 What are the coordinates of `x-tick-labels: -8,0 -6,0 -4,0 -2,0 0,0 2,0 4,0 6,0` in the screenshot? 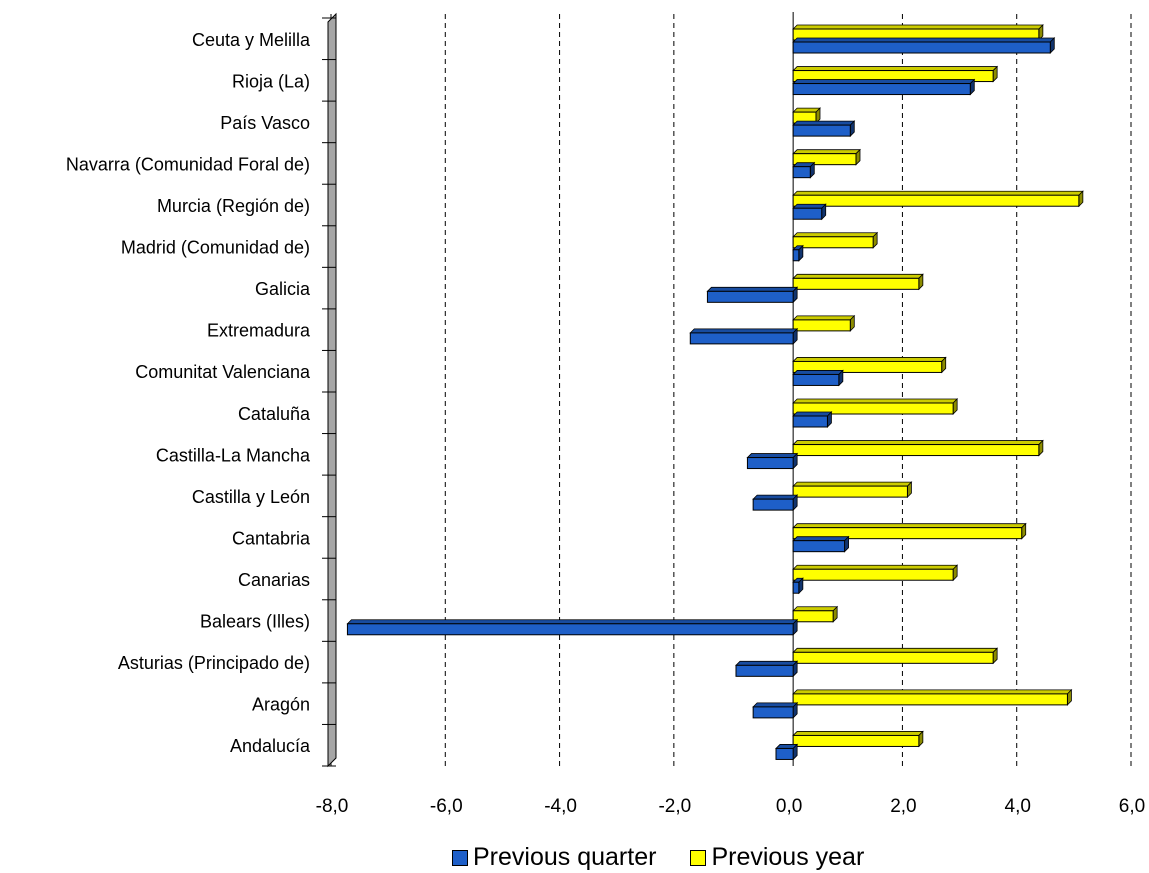 It's located at (731, 806).